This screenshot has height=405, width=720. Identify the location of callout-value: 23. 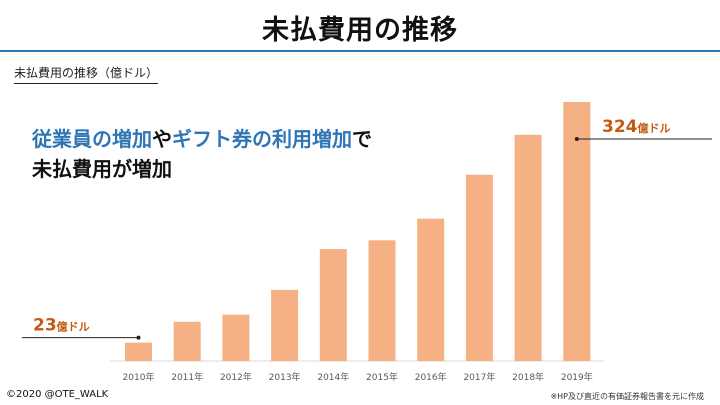
(45, 326).